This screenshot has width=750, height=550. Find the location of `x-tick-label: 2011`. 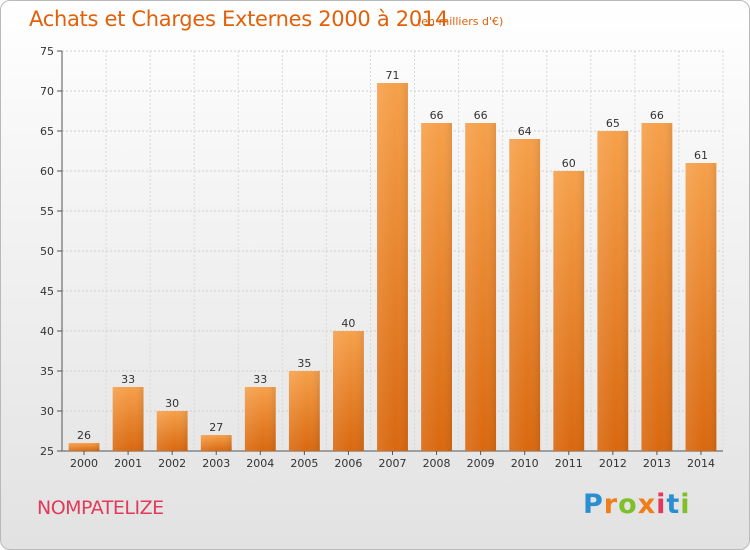

x-tick-label: 2011 is located at coordinates (569, 463).